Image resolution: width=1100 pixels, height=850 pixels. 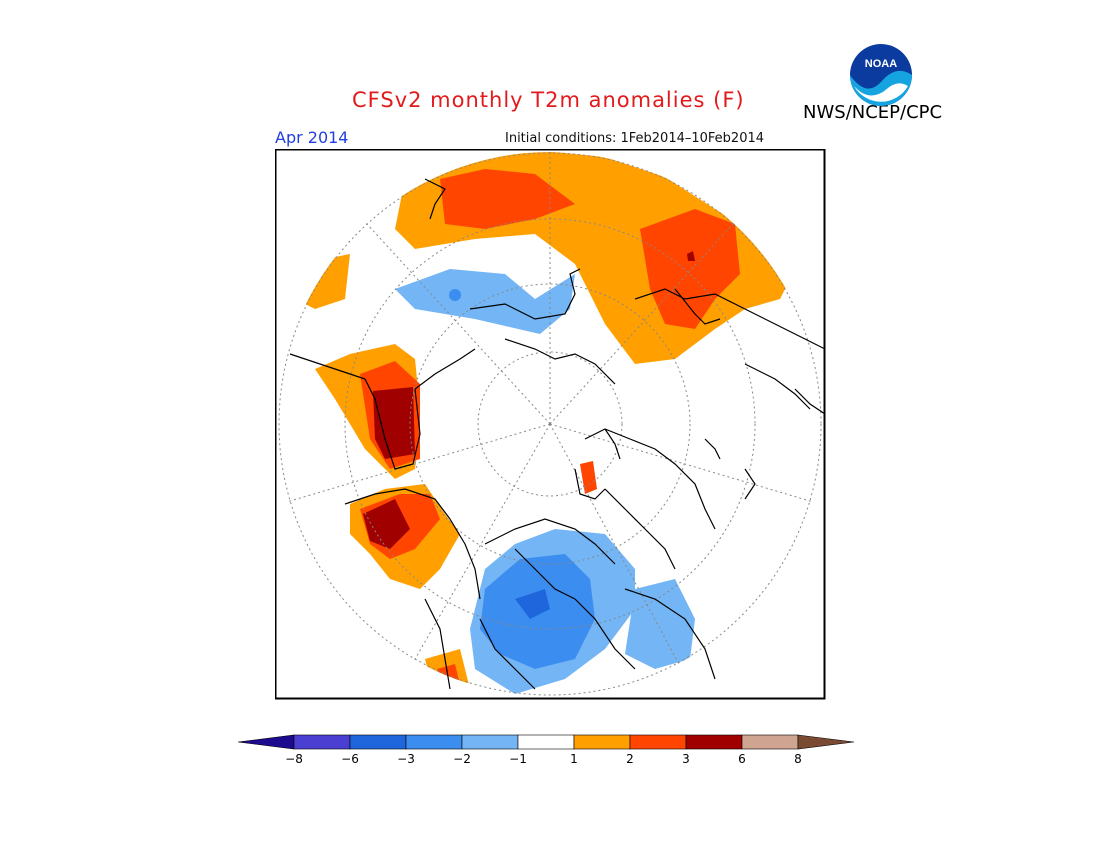 I want to click on colorbar-left-arrow, so click(x=266, y=742).